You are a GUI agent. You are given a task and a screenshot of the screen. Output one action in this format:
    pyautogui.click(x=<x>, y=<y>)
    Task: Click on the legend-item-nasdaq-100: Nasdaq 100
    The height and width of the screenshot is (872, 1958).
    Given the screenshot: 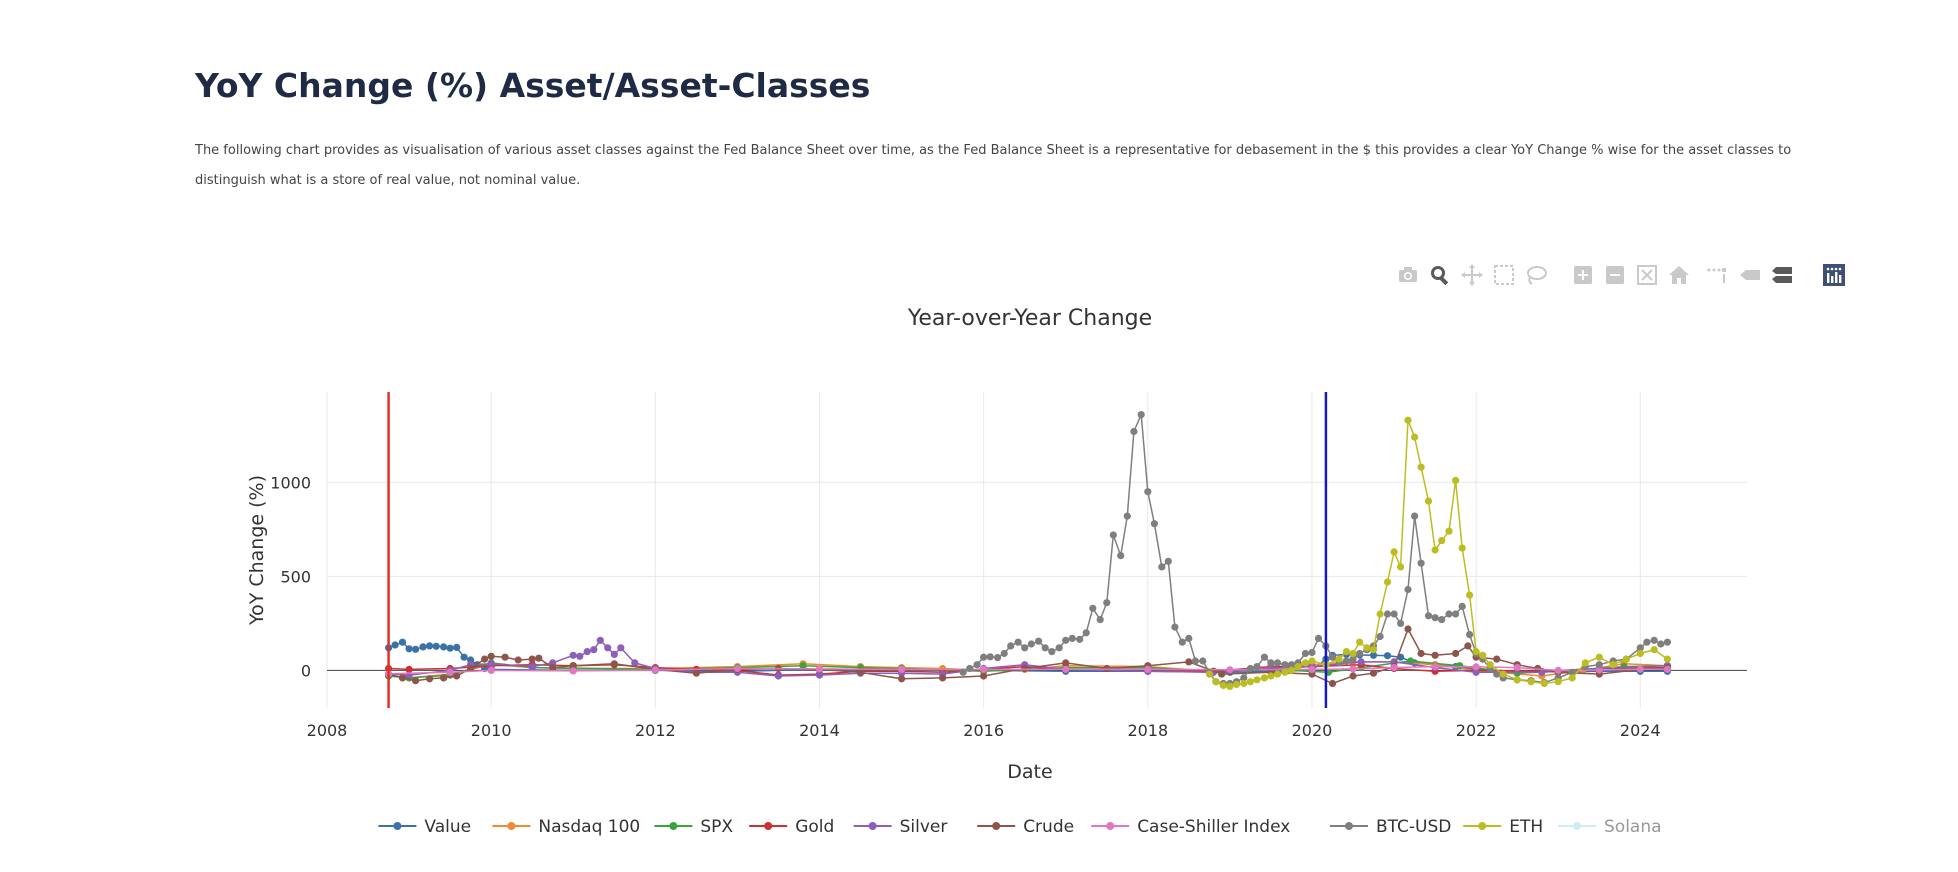 What is the action you would take?
    pyautogui.click(x=566, y=827)
    